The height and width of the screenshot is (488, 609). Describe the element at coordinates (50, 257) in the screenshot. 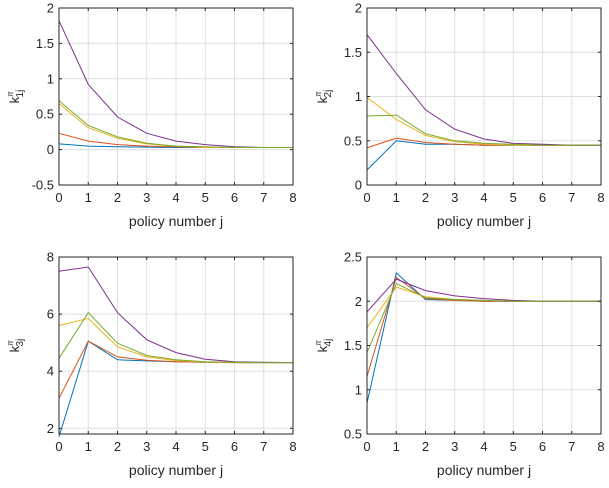

I see `y-tick-label: 8` at that location.